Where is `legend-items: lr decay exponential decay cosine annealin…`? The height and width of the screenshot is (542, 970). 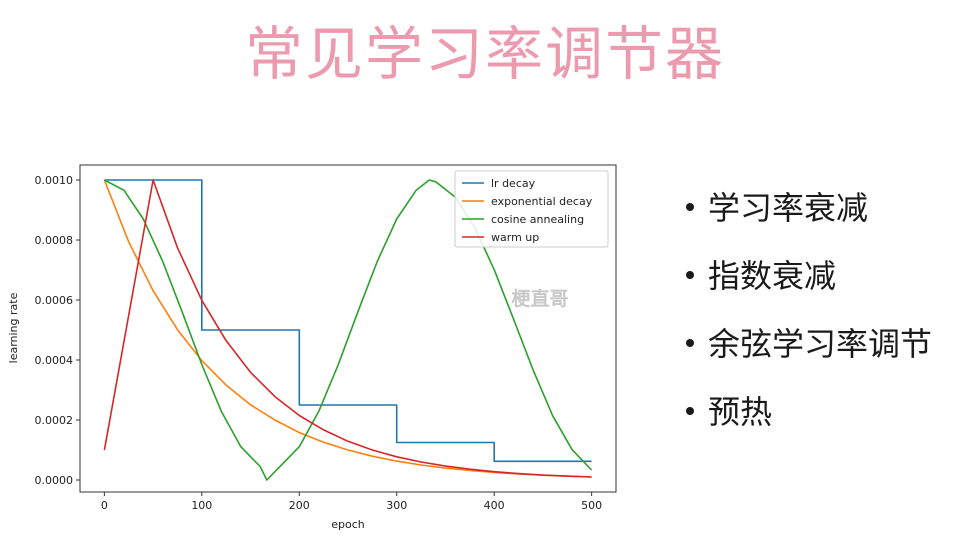 legend-items: lr decay exponential decay cosine annealin… is located at coordinates (527, 210).